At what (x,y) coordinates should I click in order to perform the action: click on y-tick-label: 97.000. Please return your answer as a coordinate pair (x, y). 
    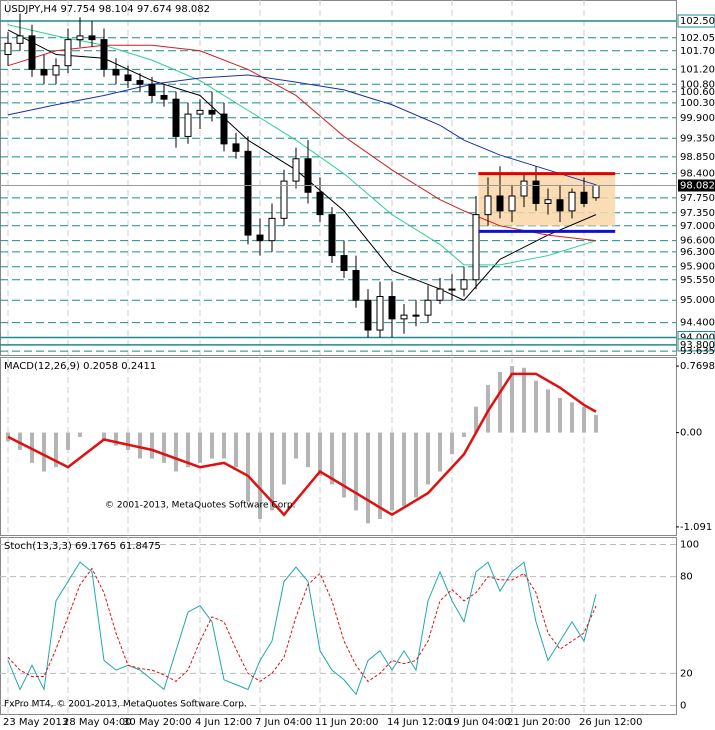
    Looking at the image, I should click on (697, 226).